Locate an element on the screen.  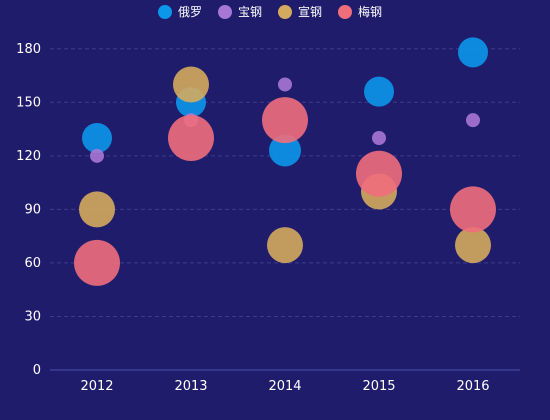
legend-item: 俄罗 is located at coordinates (180, 12).